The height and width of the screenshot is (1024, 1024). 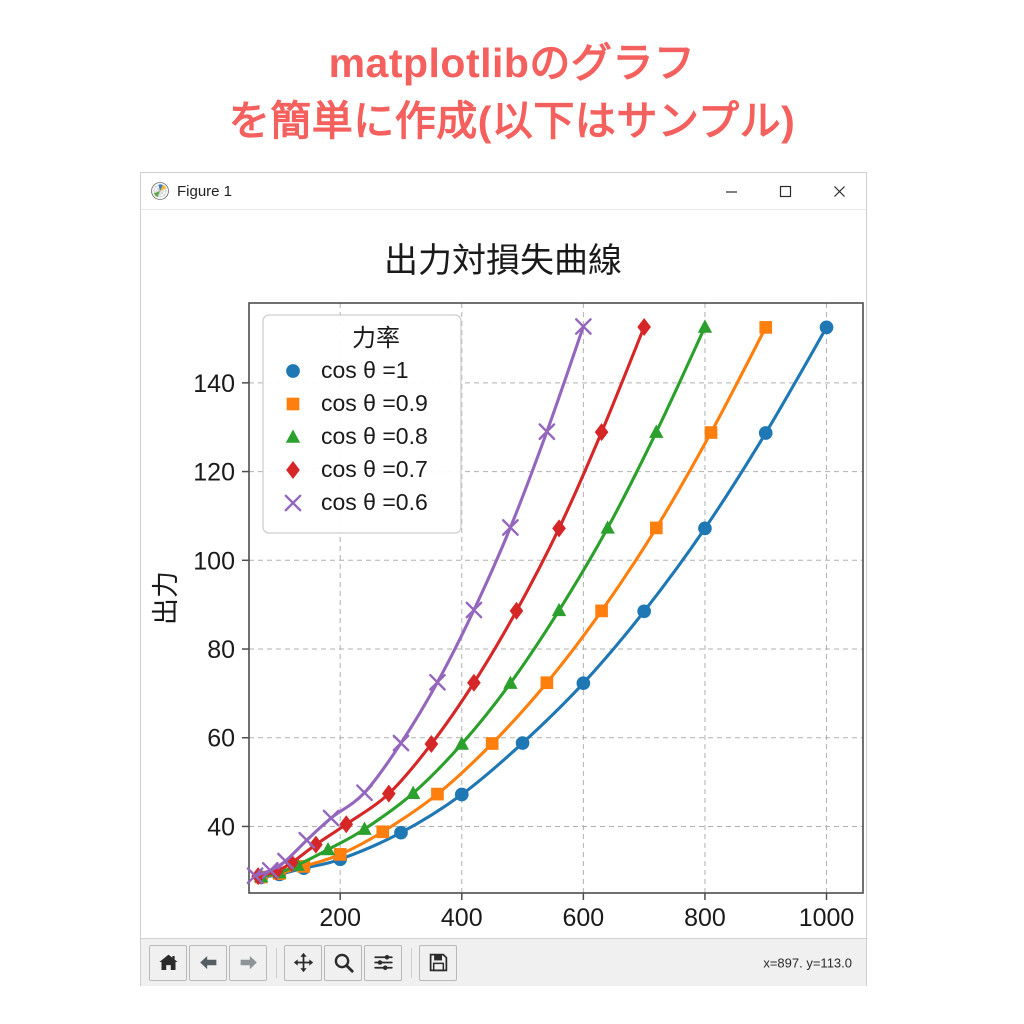 I want to click on legend-title: 力率, so click(x=376, y=338).